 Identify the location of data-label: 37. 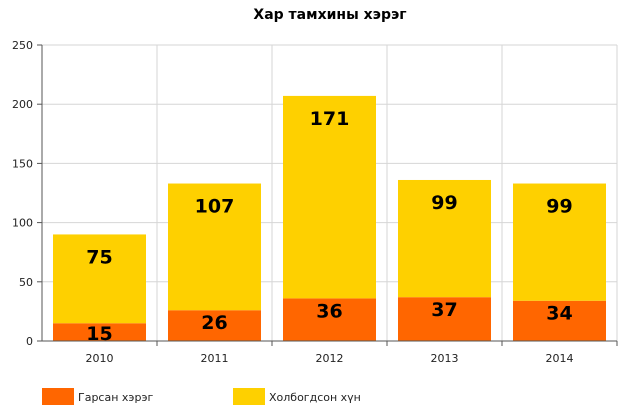
(444, 310).